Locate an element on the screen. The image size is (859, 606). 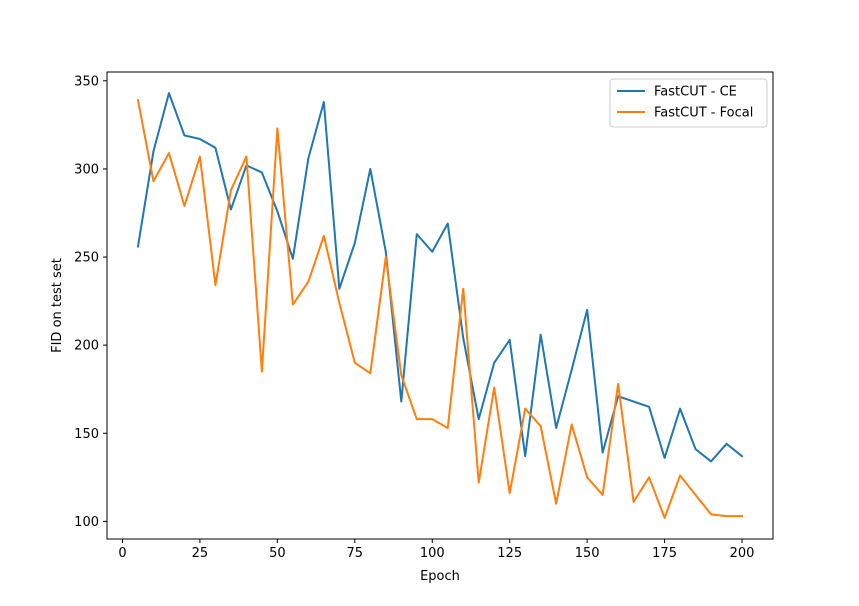
y-axis-title: FID on test set is located at coordinates (57, 305).